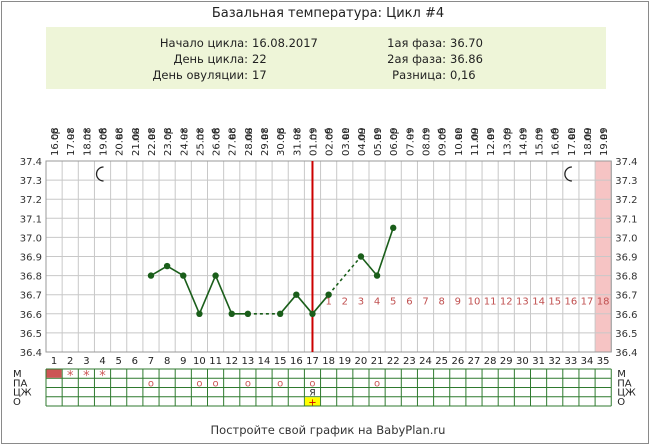 This screenshot has height=447, width=650. What do you see at coordinates (410, 141) in the screenshot?
I see `date-label: 07.09` at bounding box center [410, 141].